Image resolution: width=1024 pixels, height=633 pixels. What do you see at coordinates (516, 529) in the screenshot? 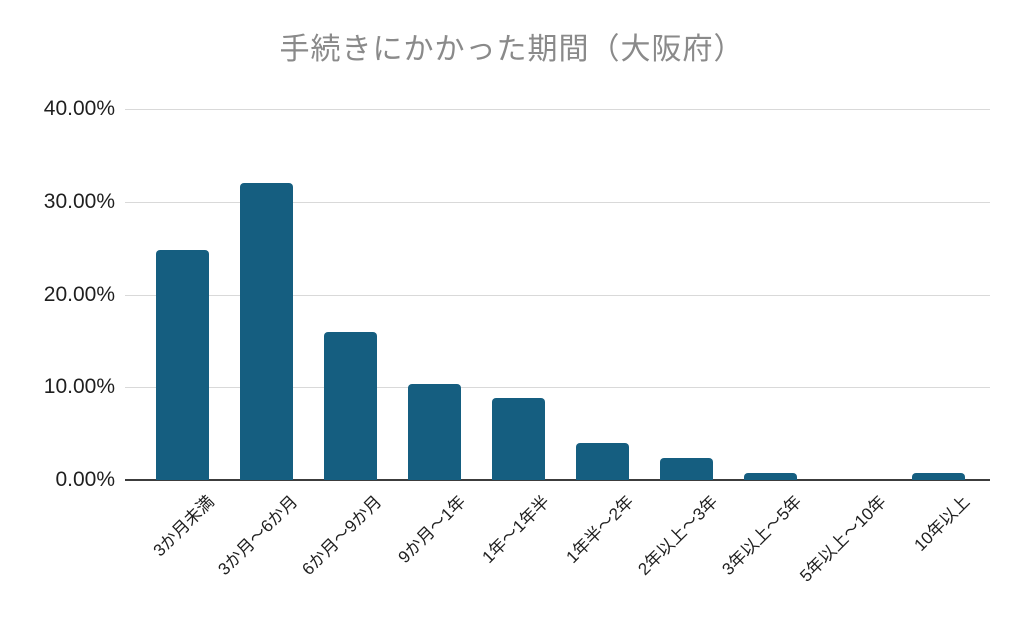
I see `x-tick-label: 1年～1年半` at bounding box center [516, 529].